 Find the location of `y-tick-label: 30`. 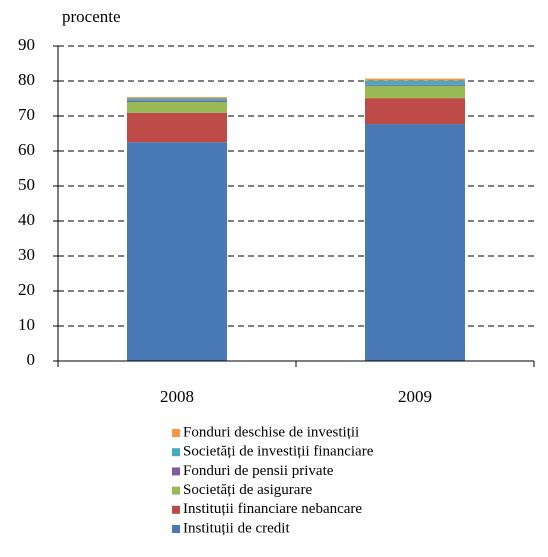

y-tick-label: 30 is located at coordinates (26, 254).